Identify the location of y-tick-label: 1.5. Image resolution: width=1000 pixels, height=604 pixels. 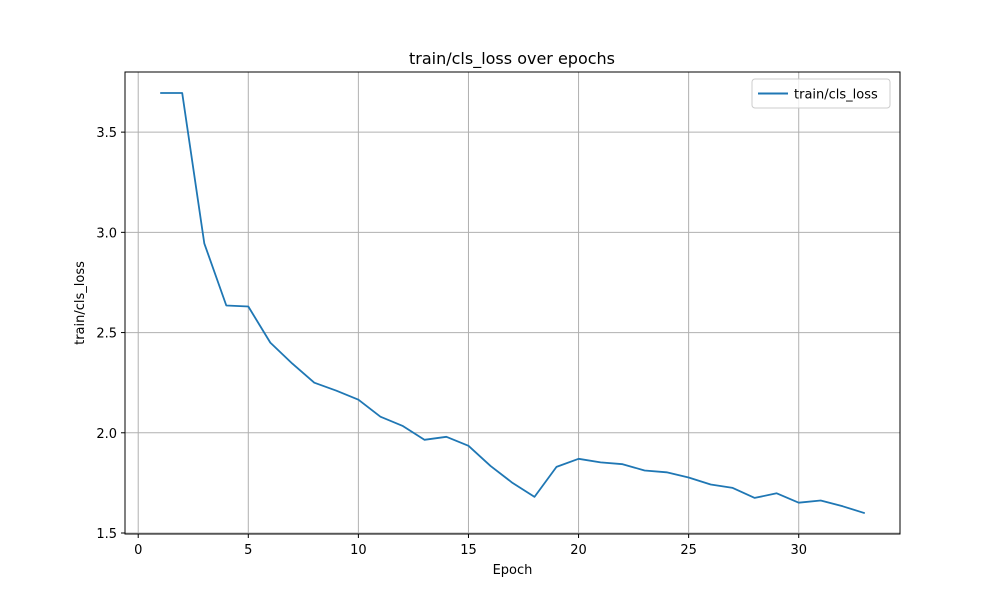
(106, 534).